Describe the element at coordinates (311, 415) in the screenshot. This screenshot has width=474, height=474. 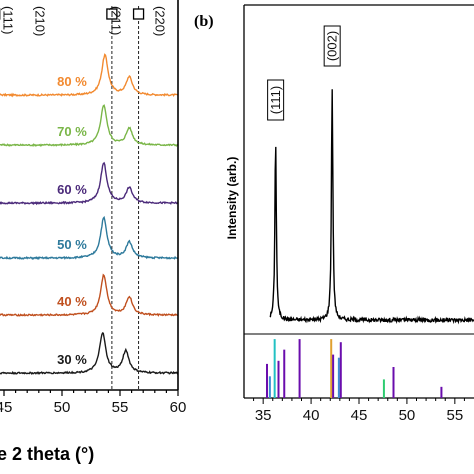
I see `panel-b-tick-label-1: 40` at that location.